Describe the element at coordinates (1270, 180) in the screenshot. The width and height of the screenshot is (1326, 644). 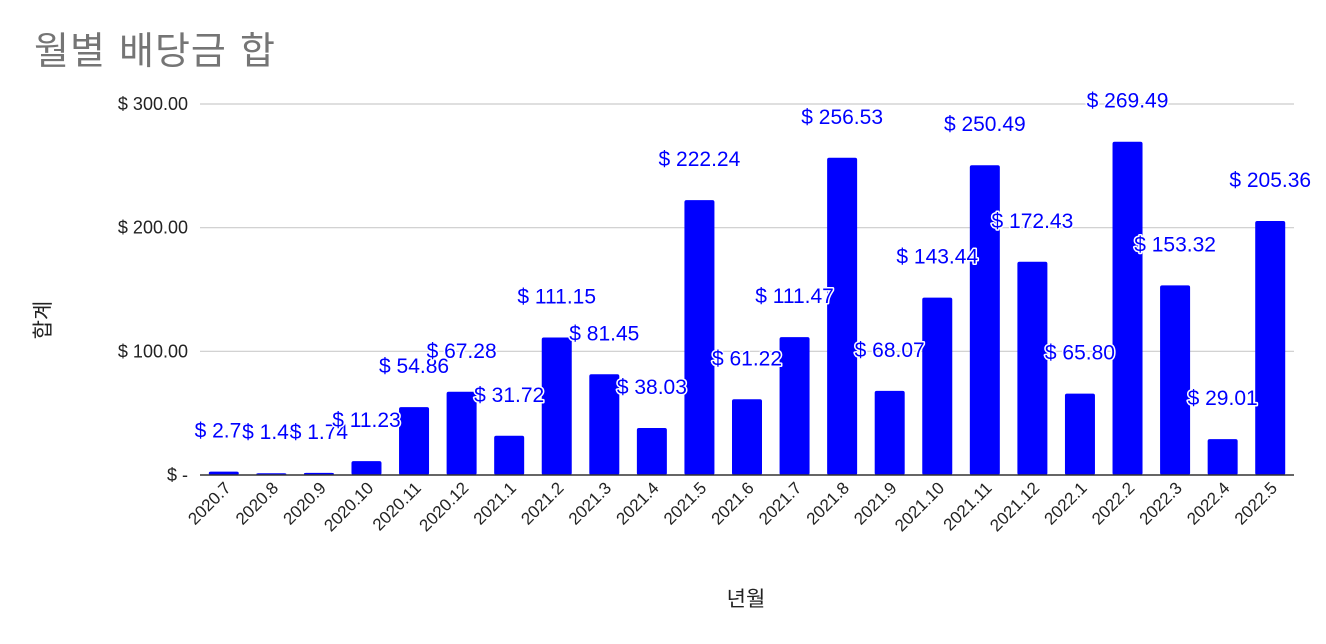
I see `data-label: $ 205.36` at that location.